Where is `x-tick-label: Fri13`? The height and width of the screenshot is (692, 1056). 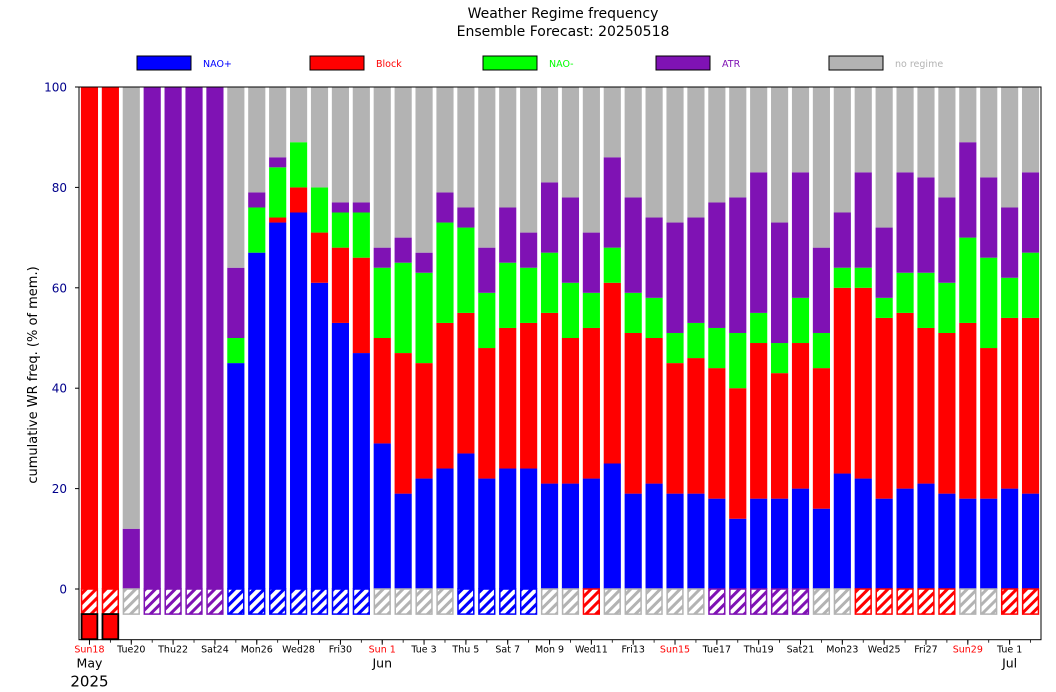
x-tick-label: Fri13 is located at coordinates (632, 650).